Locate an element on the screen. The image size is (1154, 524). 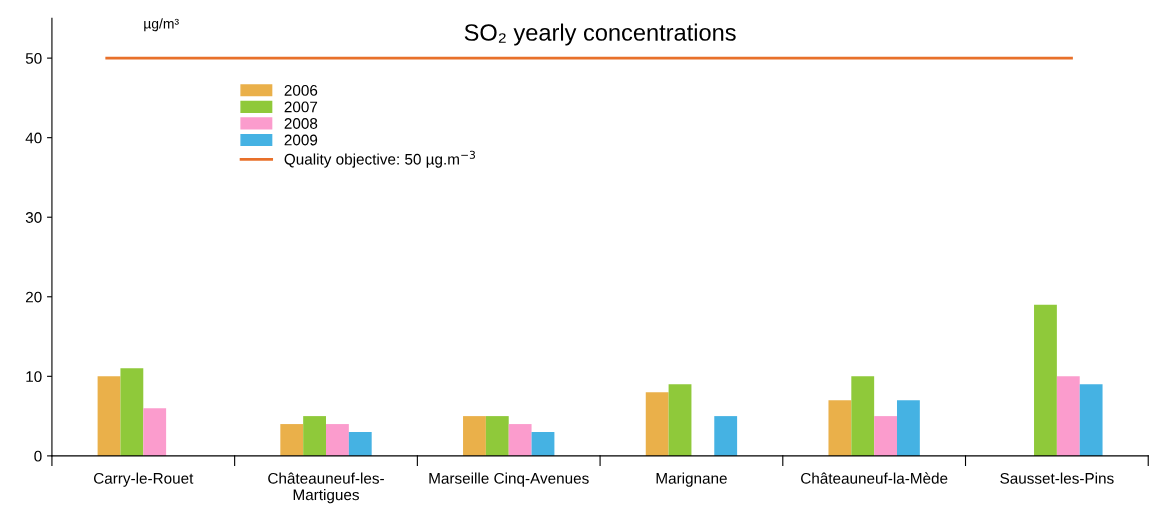
y-axis-title: µg/m³ is located at coordinates (161, 25).